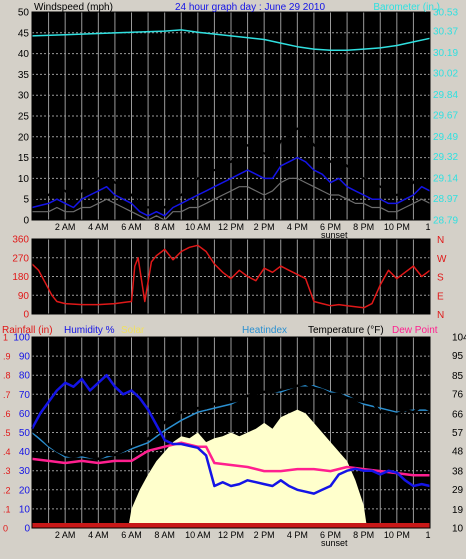 The height and width of the screenshot is (559, 466). Describe the element at coordinates (458, 451) in the screenshot. I see `temperature-tick-label: 48` at that location.